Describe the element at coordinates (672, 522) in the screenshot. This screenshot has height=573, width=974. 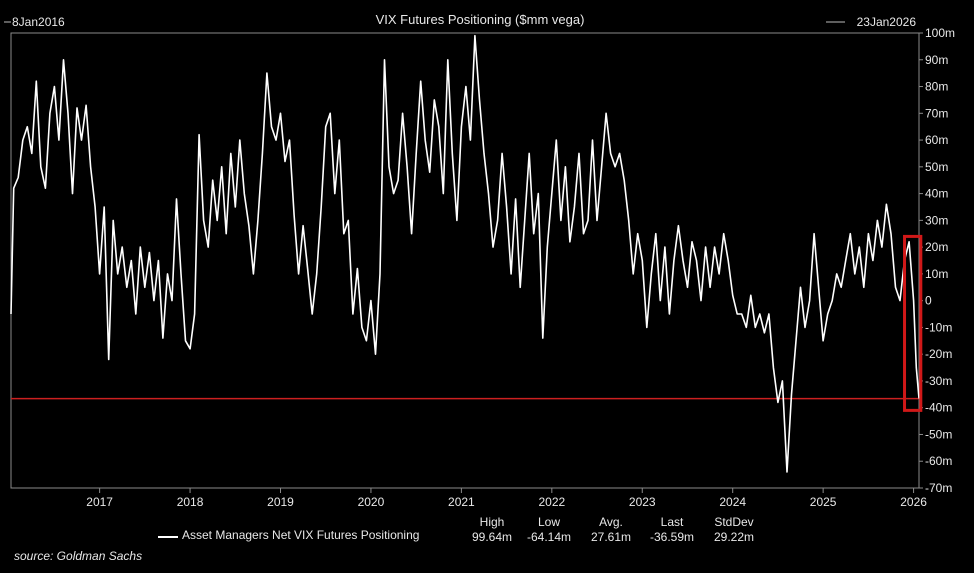
I see `stat-last-header: Last` at that location.